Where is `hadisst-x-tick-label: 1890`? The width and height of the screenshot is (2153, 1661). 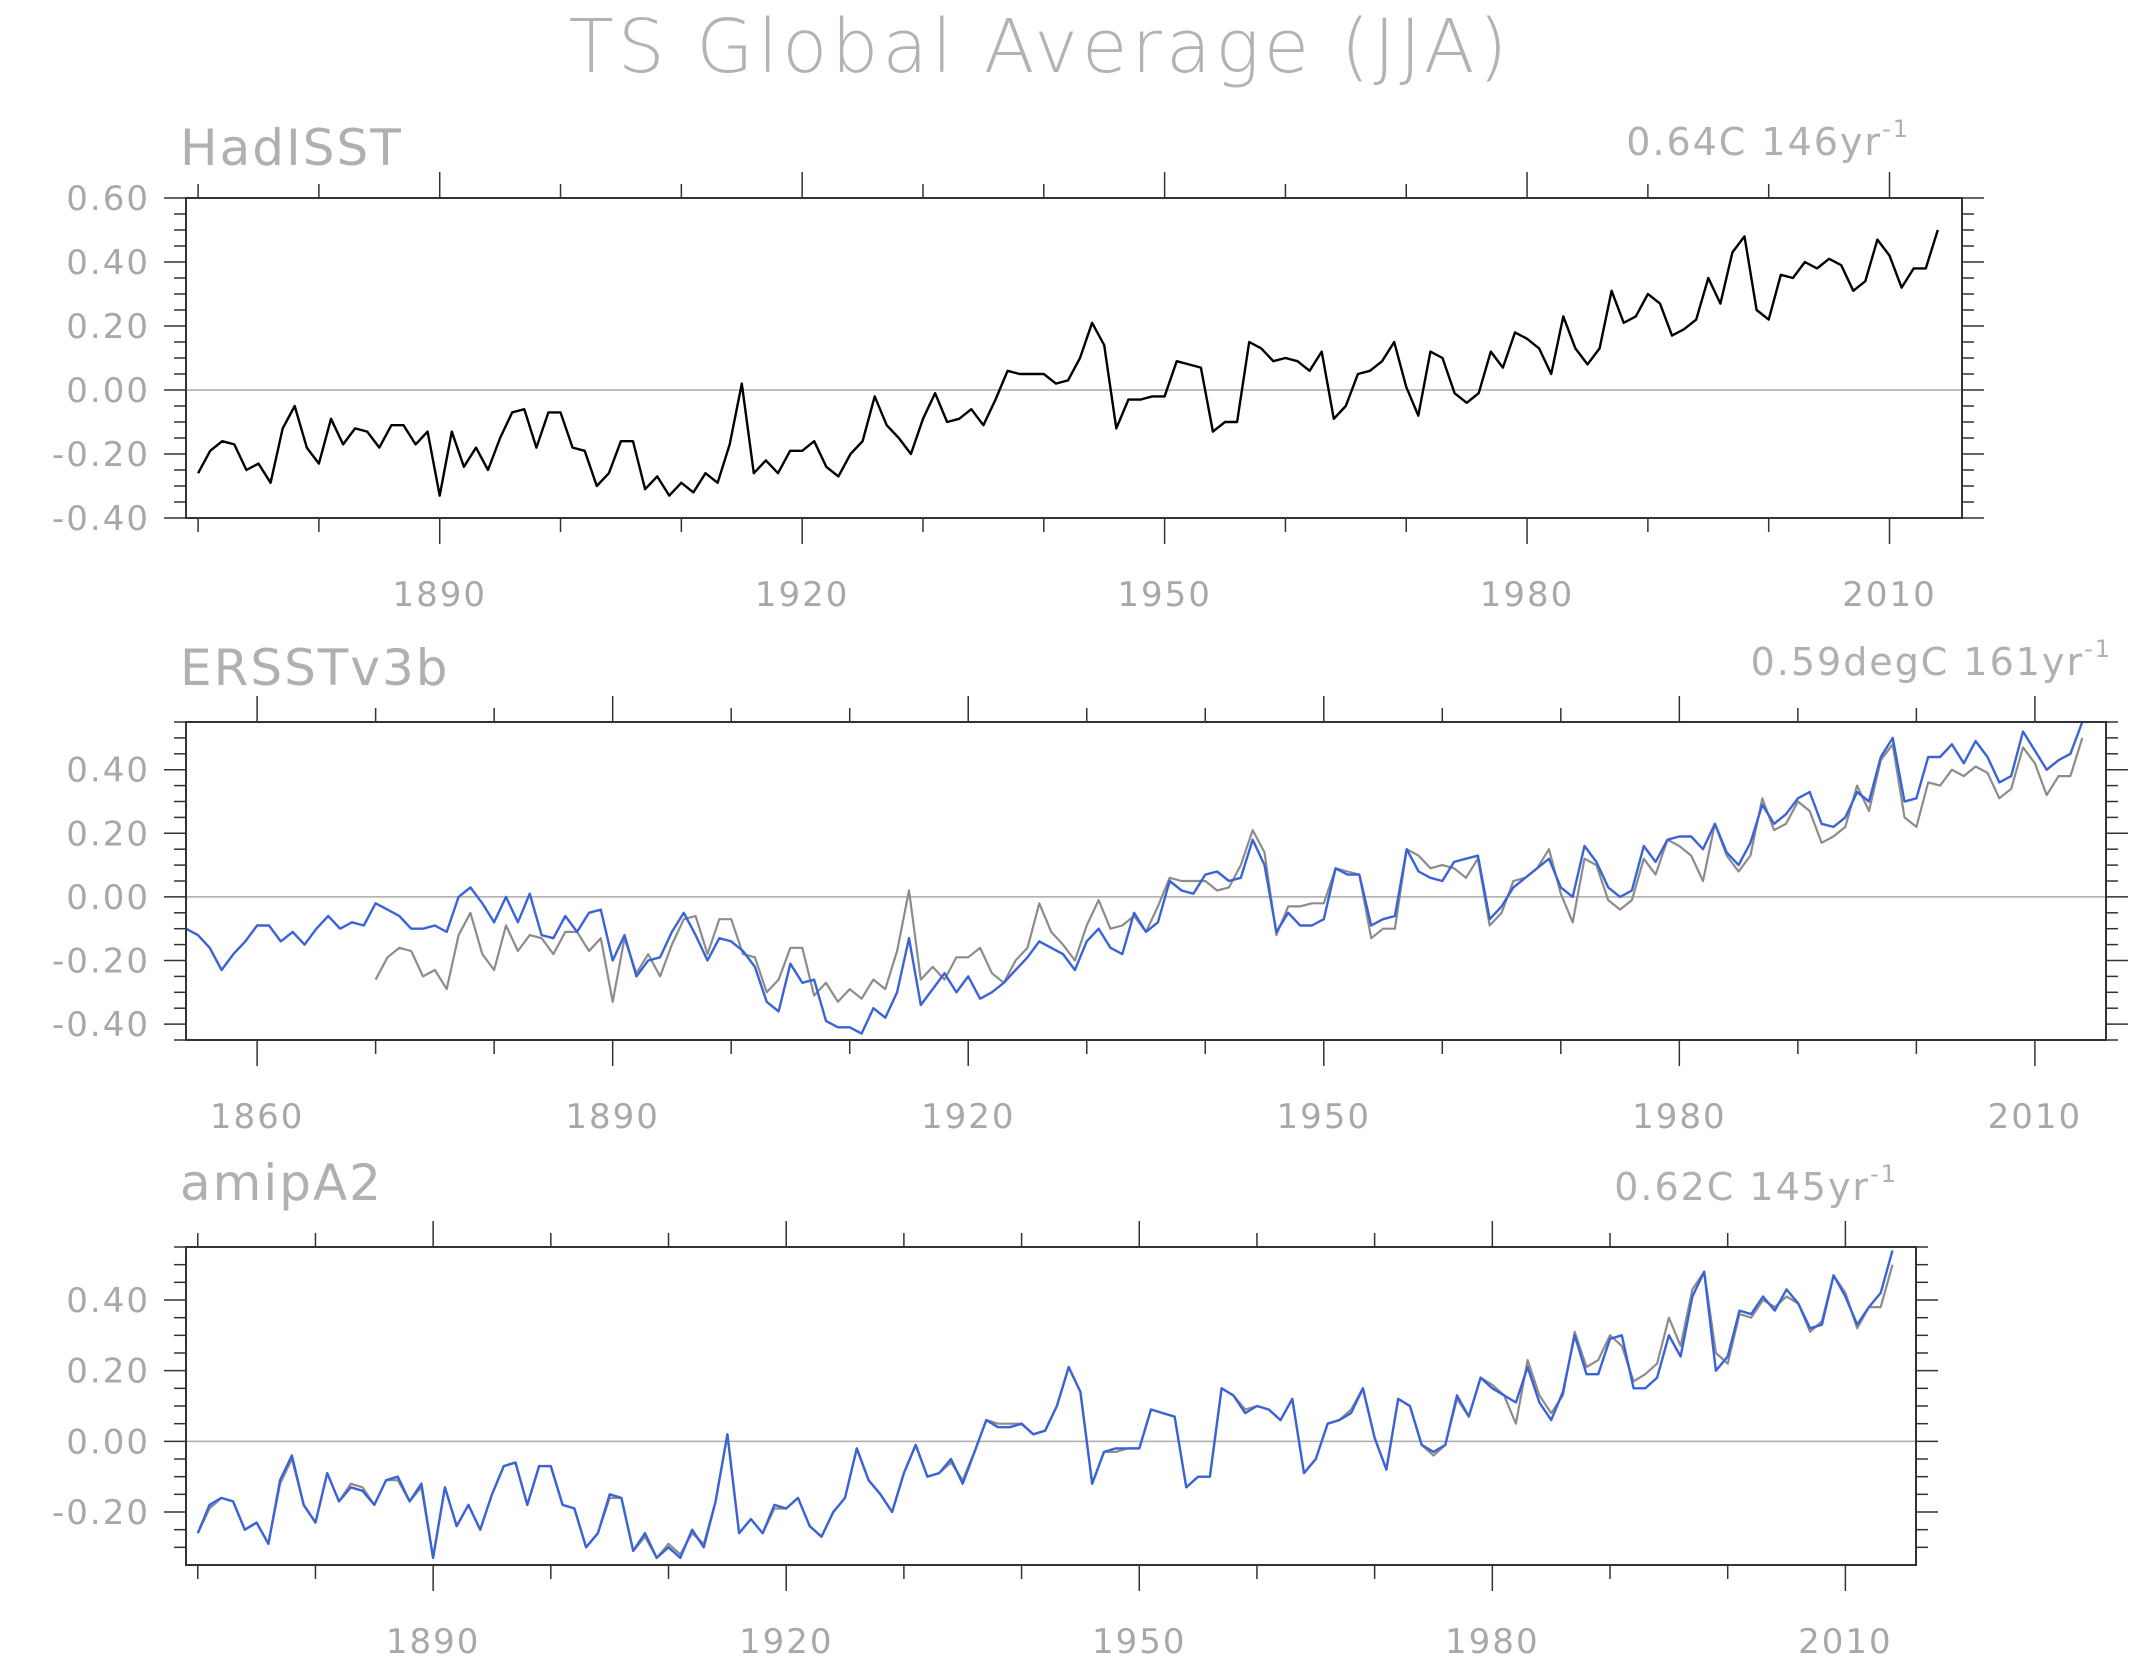
hadisst-x-tick-label: 1890 is located at coordinates (439, 595).